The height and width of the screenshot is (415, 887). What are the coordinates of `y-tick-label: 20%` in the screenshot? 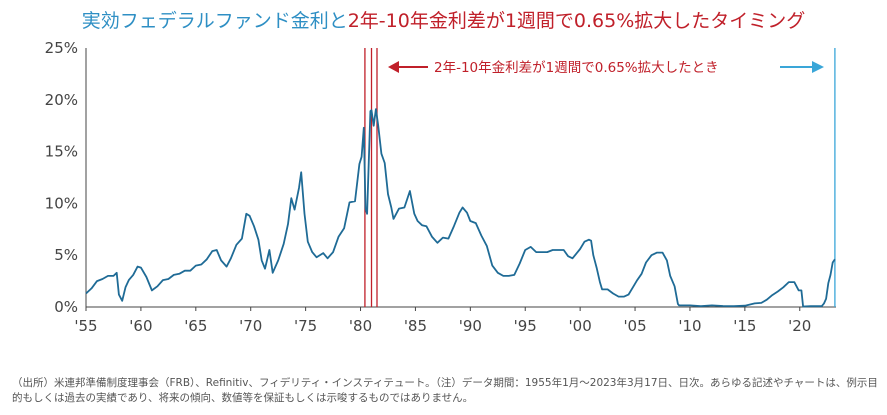 It's located at (61, 100).